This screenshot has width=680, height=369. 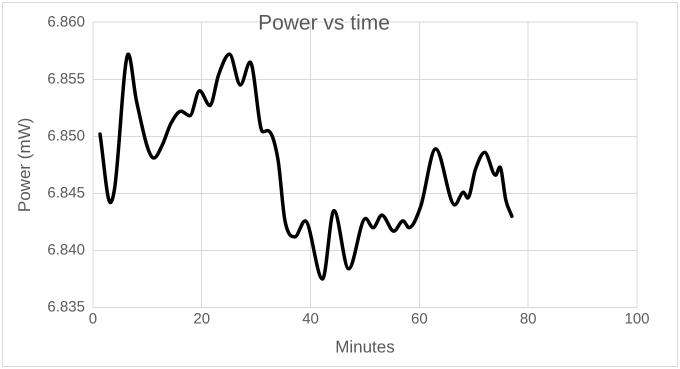 I want to click on y-axis-title: Power (mW), so click(x=24, y=165).